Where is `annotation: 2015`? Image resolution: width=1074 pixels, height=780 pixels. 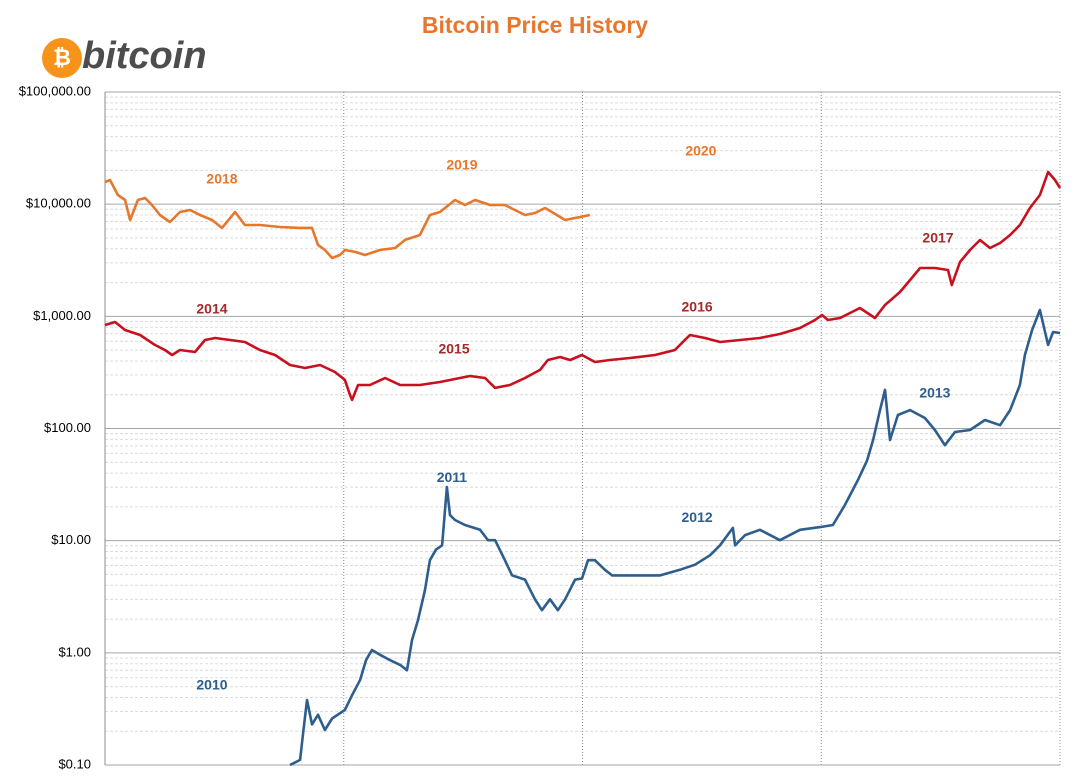 annotation: 2015 is located at coordinates (453, 349).